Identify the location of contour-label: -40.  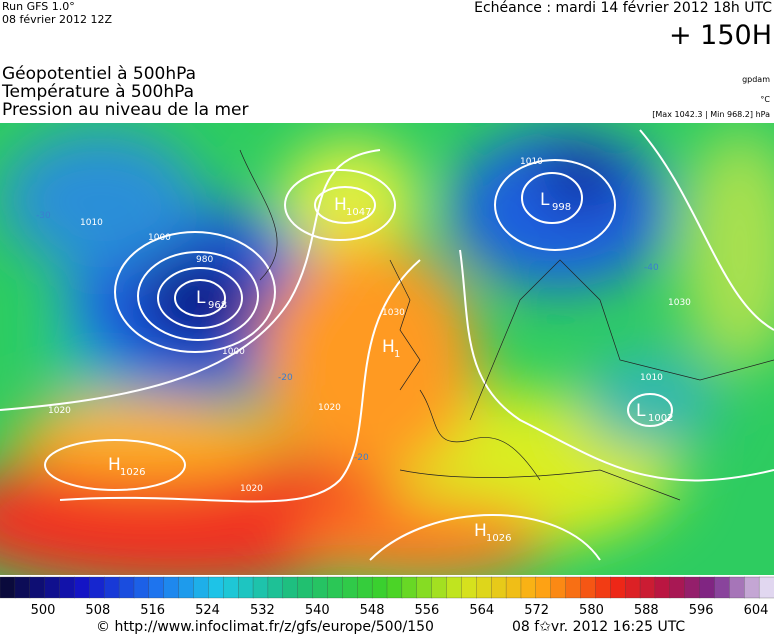
(651, 268).